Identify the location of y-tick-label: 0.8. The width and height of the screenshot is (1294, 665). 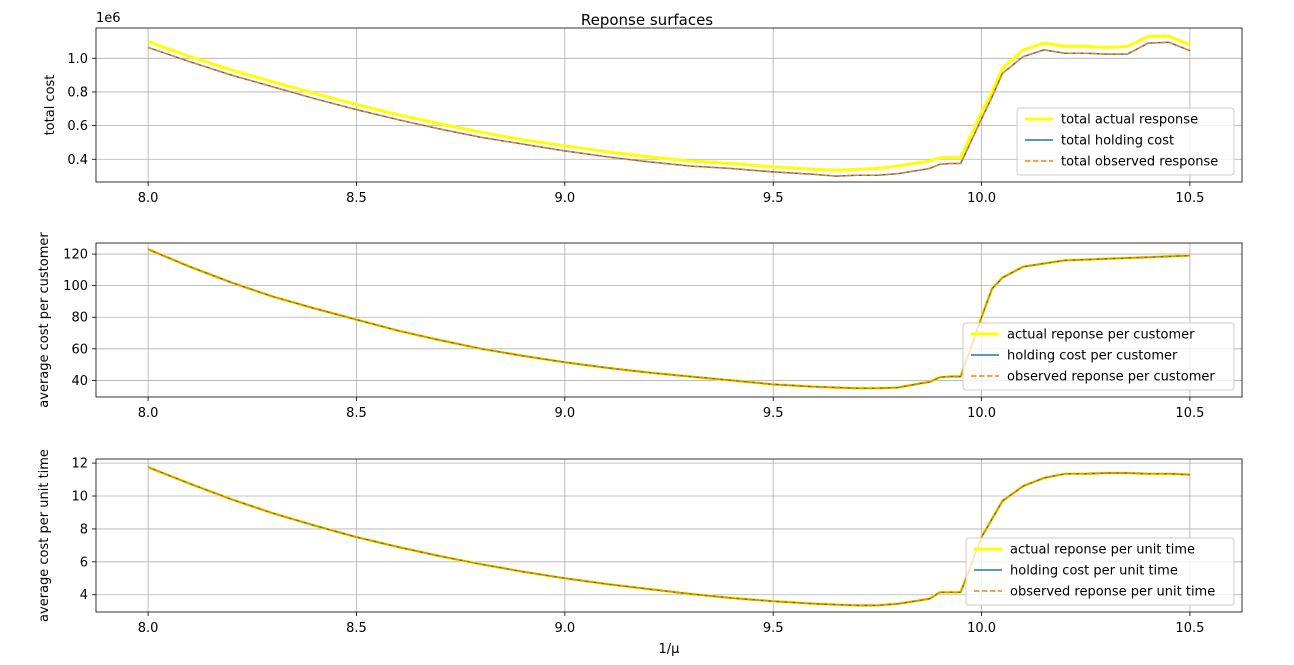
(77, 92).